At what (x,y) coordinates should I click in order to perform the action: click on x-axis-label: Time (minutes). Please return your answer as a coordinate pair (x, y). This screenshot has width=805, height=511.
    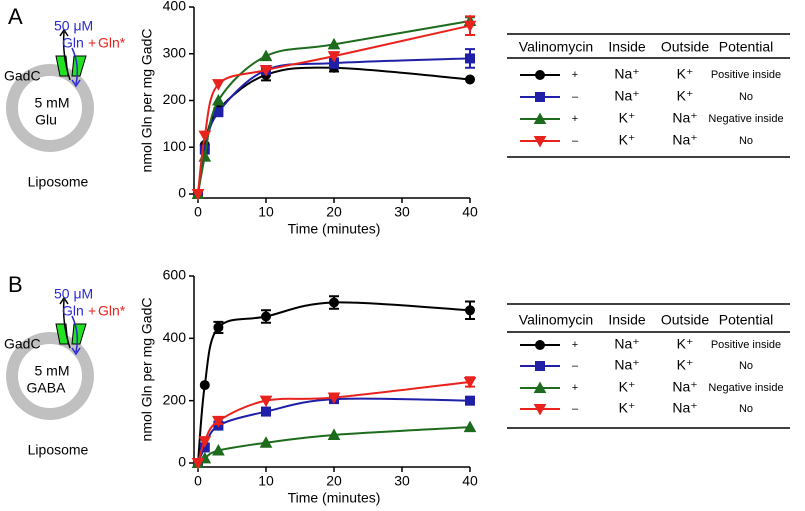
    Looking at the image, I should click on (334, 229).